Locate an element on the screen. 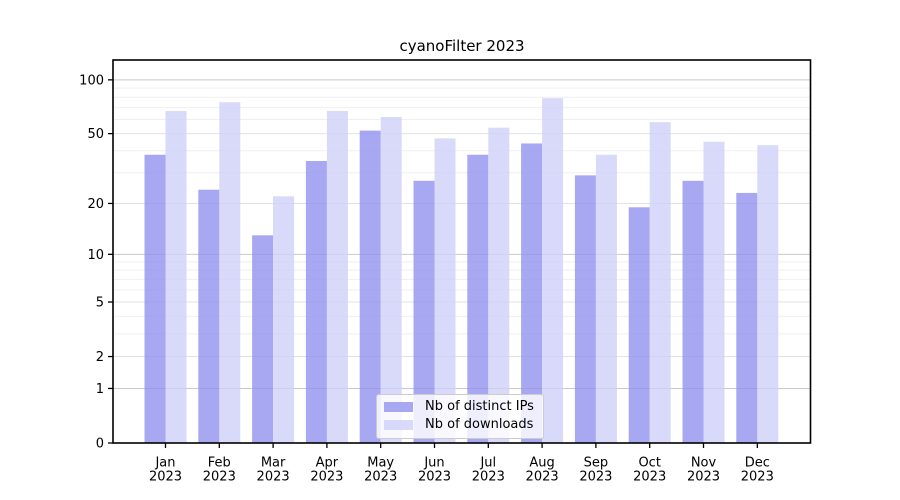 The width and height of the screenshot is (900, 500). chart-title: cyanoFilter 2023 is located at coordinates (462, 46).